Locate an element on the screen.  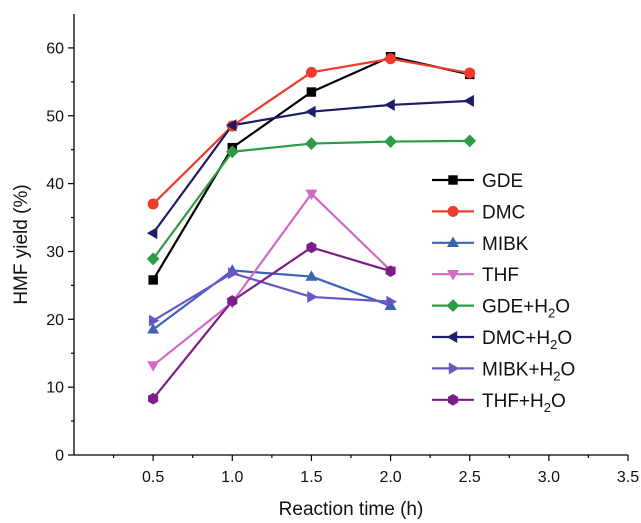
legend-label: THF is located at coordinates (500, 275).